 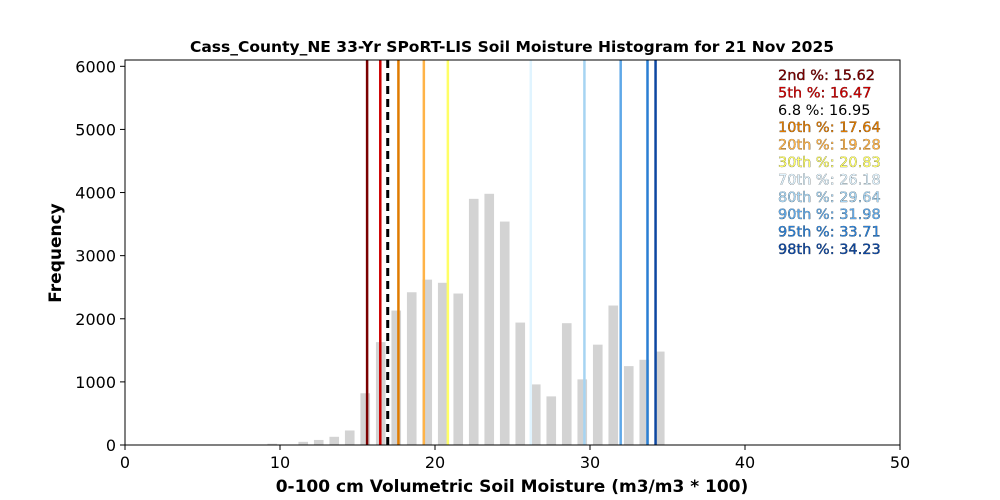 I want to click on percentile-label: 5th %: 16.47, so click(x=825, y=93).